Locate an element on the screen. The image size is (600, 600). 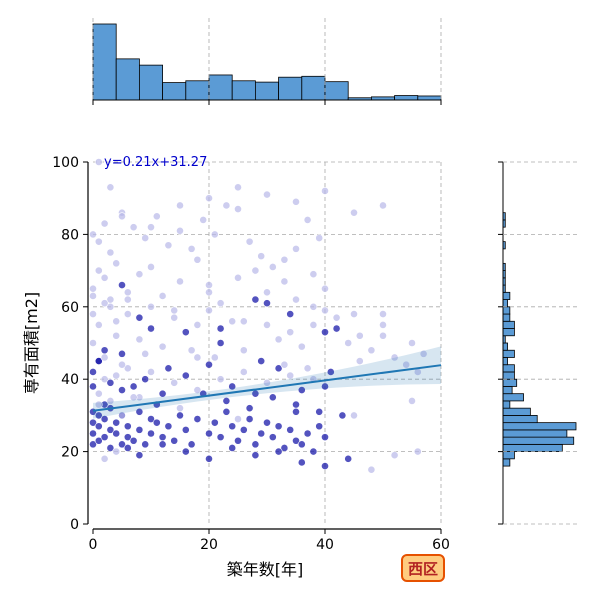
regression-confidence-band is located at coordinates (267, 382).